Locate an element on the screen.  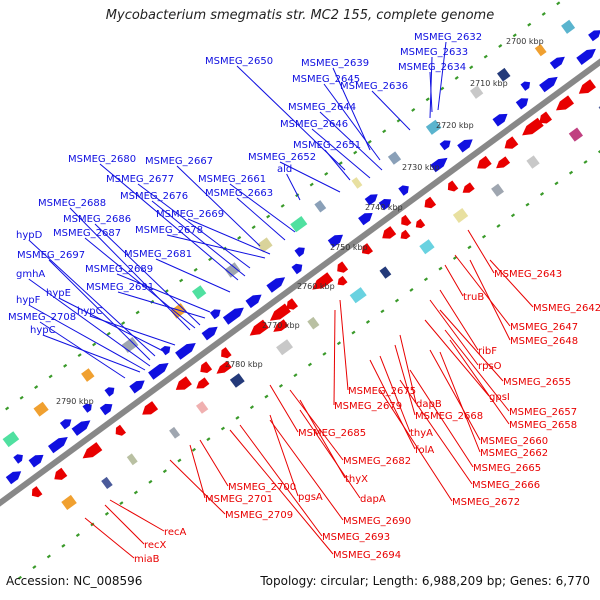
forward-gene-label: MSMEG_2688 is located at coordinates (72, 203).